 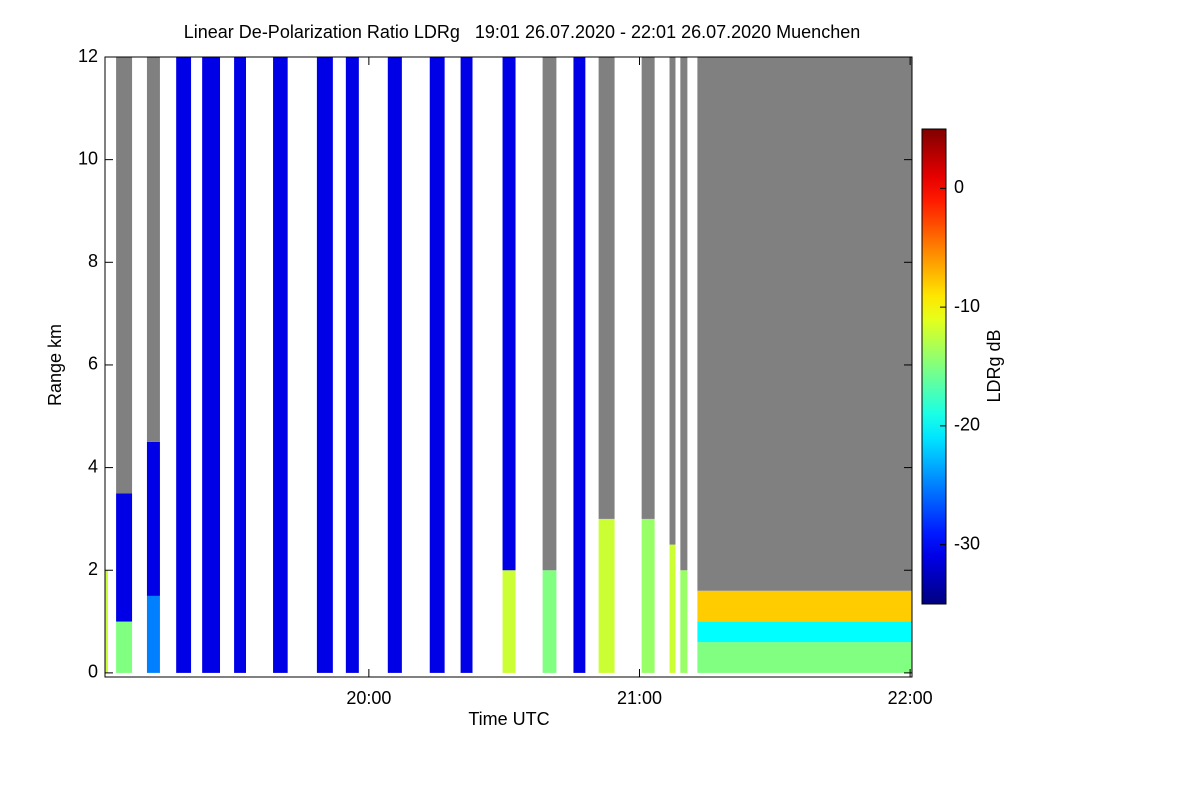 I want to click on colorbar-tick-label: -20, so click(x=967, y=425).